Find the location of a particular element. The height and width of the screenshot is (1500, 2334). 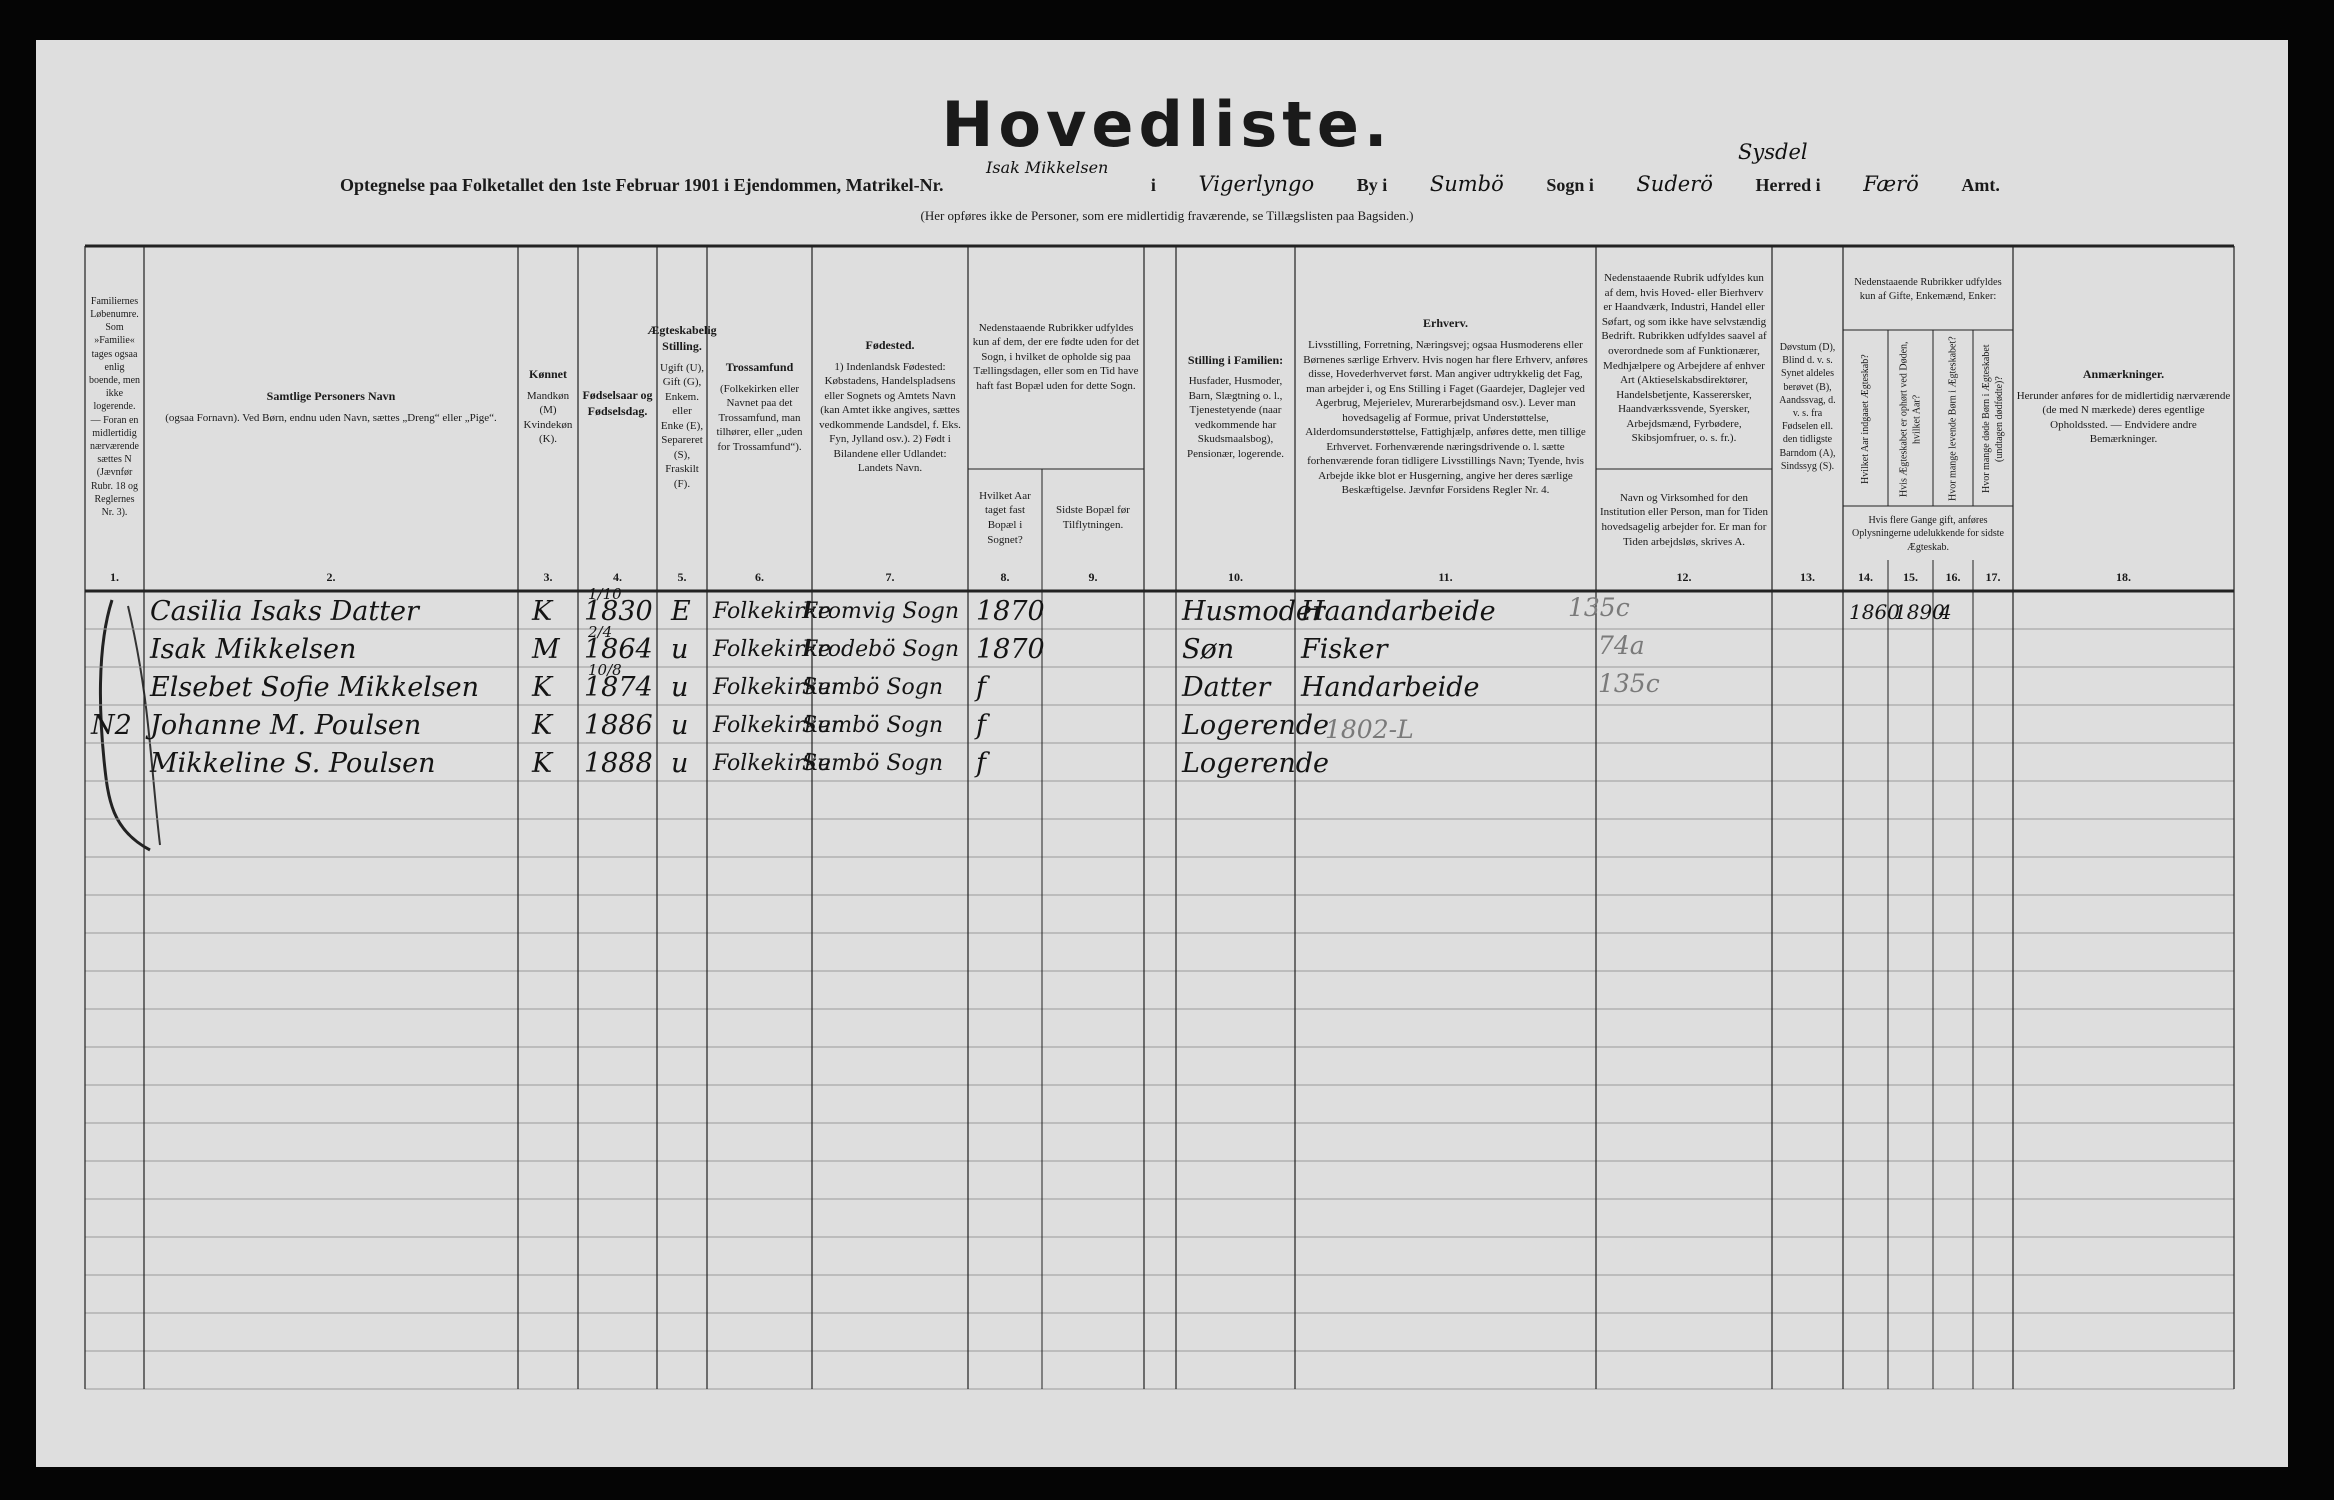

handwritten-sogn: Suderö is located at coordinates (1674, 184).